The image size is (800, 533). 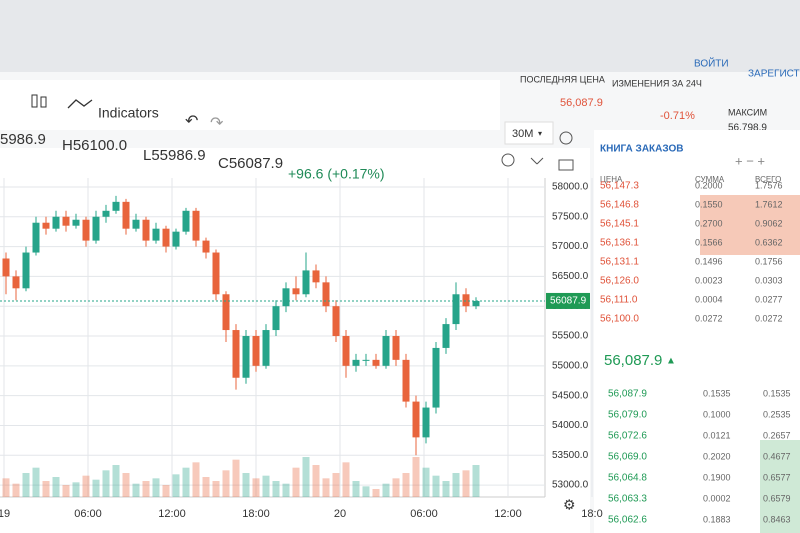 I want to click on login: ВОЙТИ, so click(x=711, y=63).